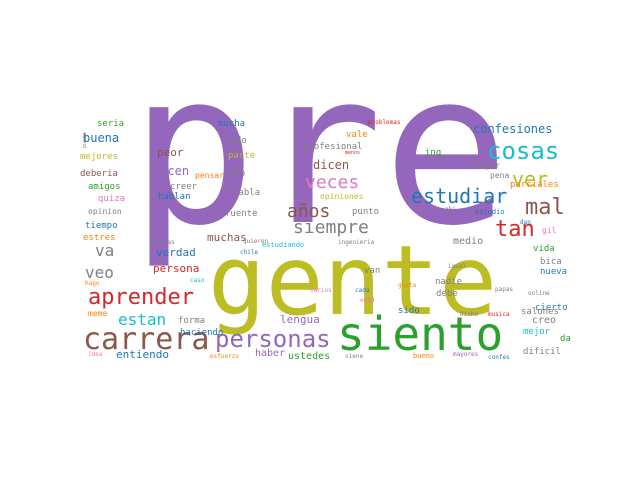 The height and width of the screenshot is (480, 640). What do you see at coordinates (232, 124) in the screenshot?
I see `word-mucha: mucha` at bounding box center [232, 124].